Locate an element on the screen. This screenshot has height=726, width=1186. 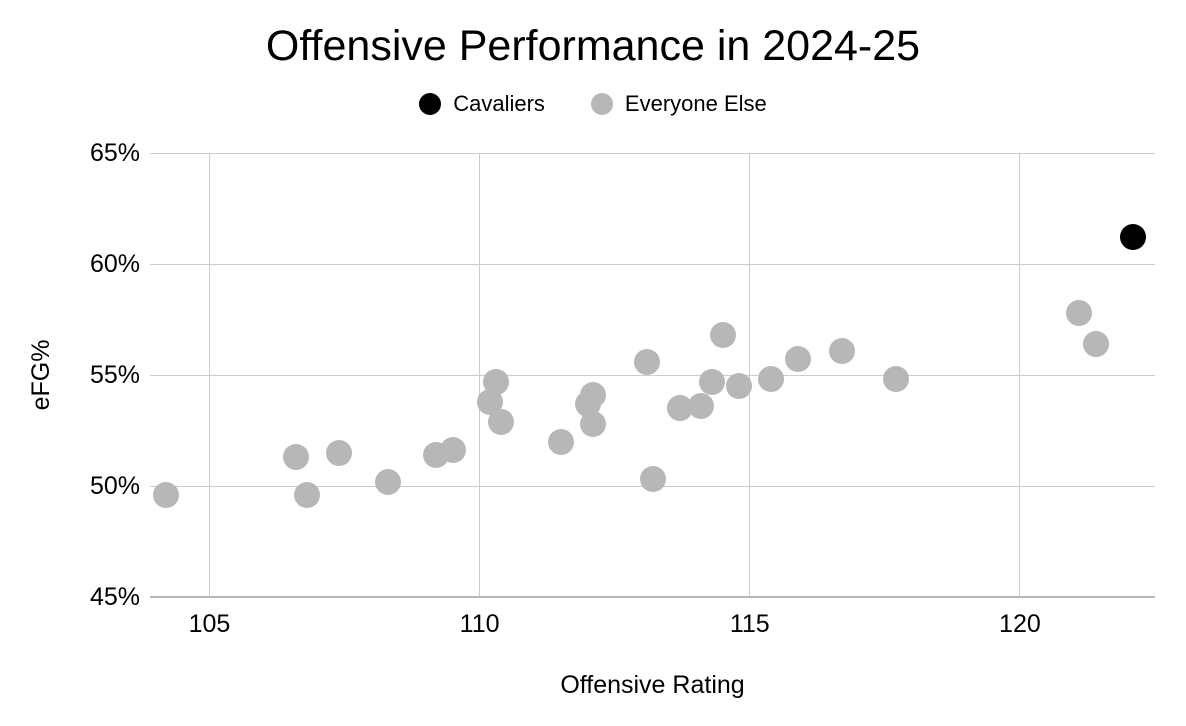
x-axis-line is located at coordinates (652, 597).